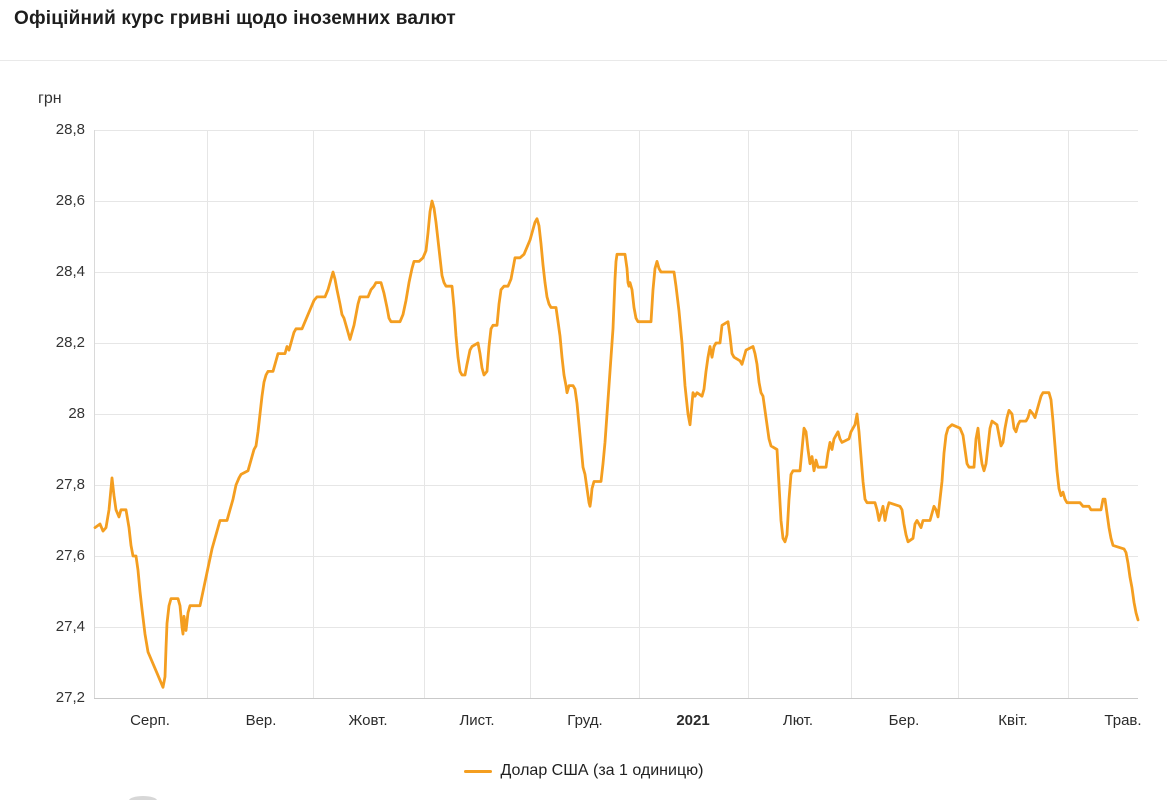  Describe the element at coordinates (70, 555) in the screenshot. I see `y-tick-label: 27,6` at that location.